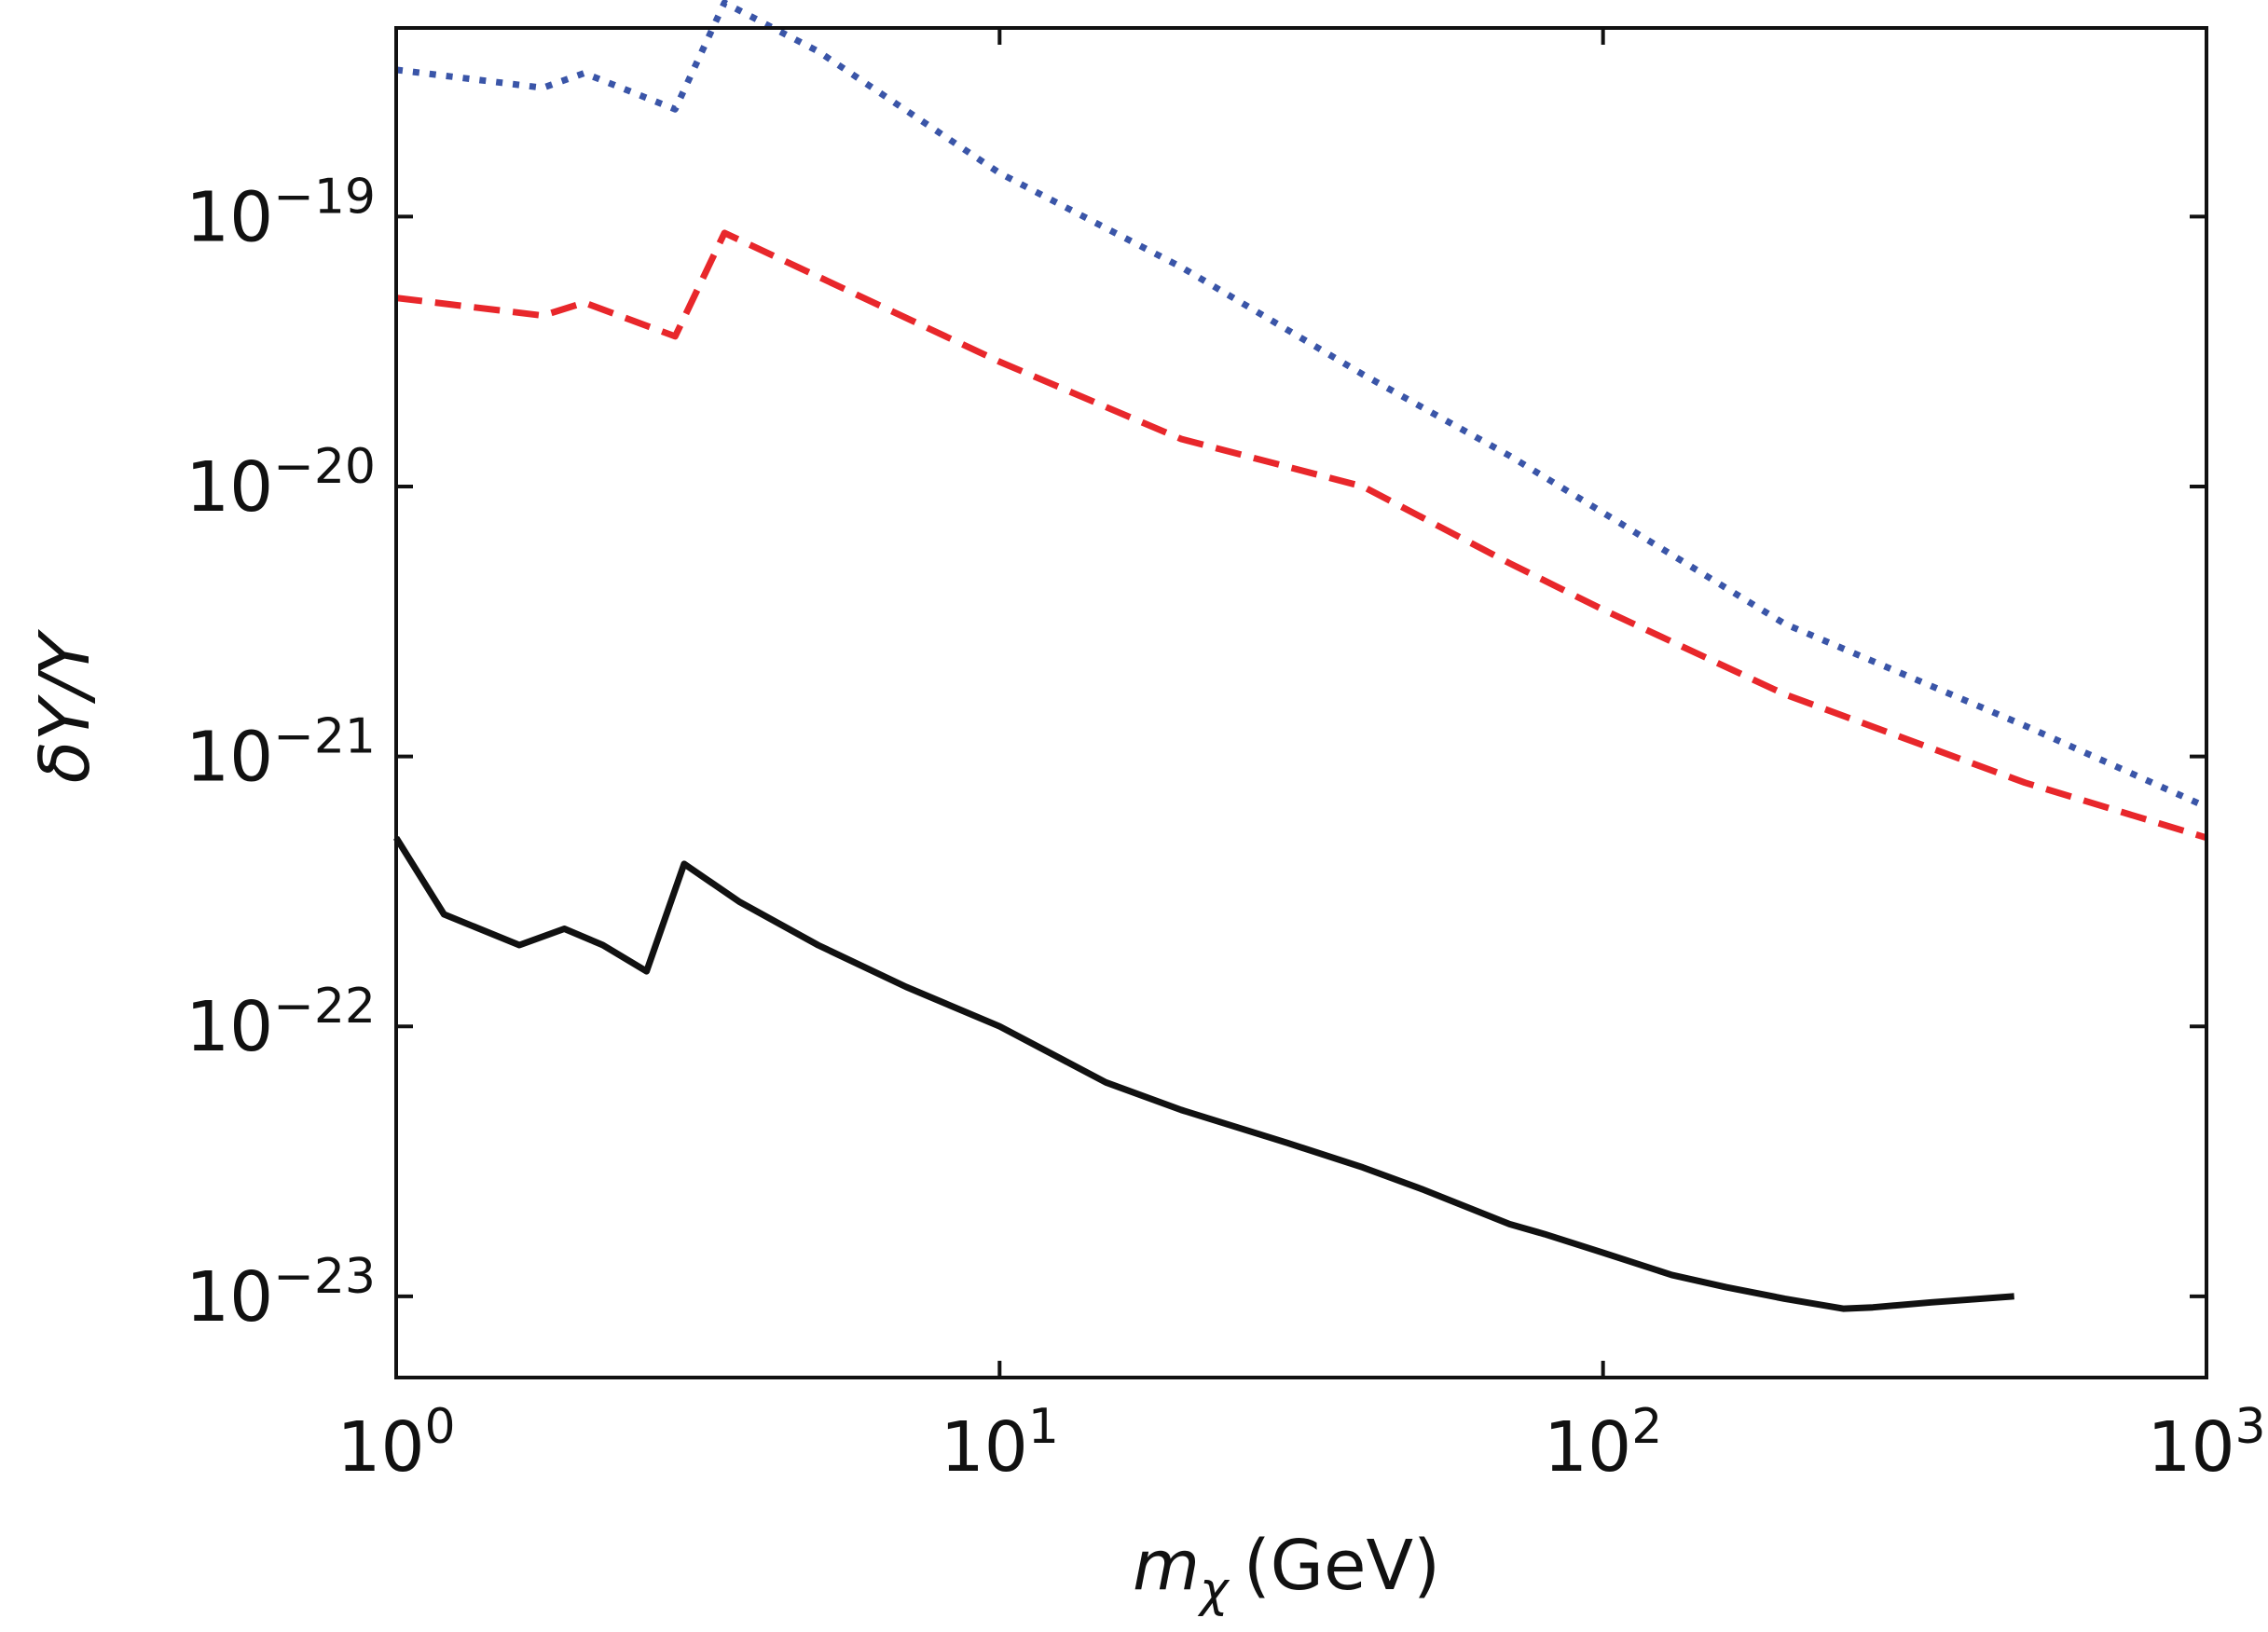  What do you see at coordinates (440, 1427) in the screenshot?
I see `x-tick-label-exp: 0` at bounding box center [440, 1427].